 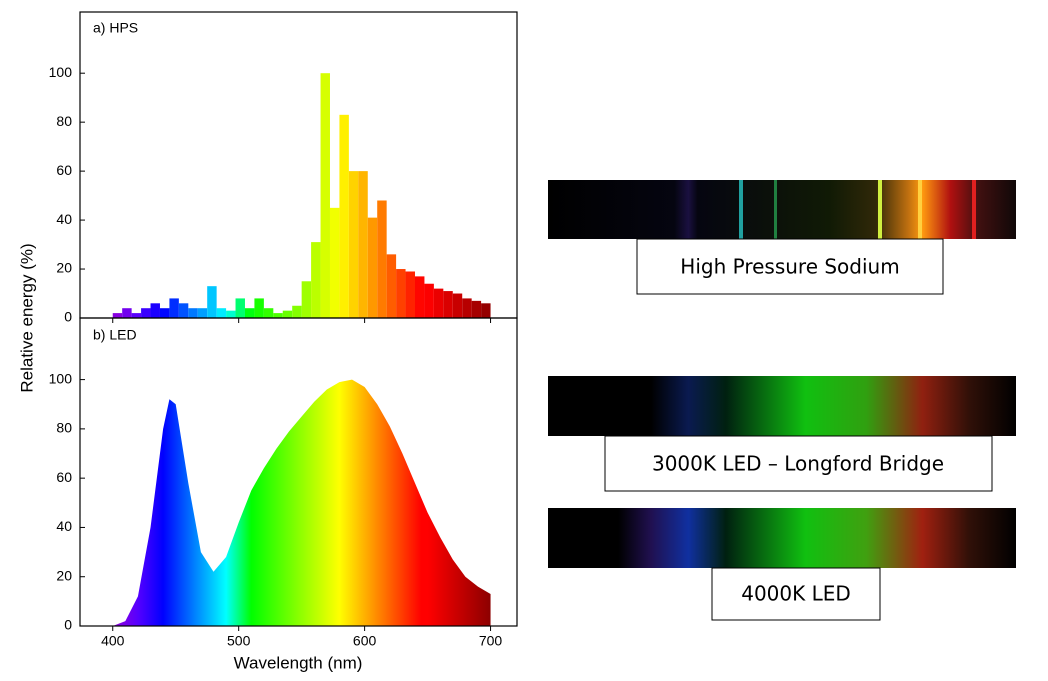 I want to click on label-box: High Pressure Sodium, so click(x=790, y=266).